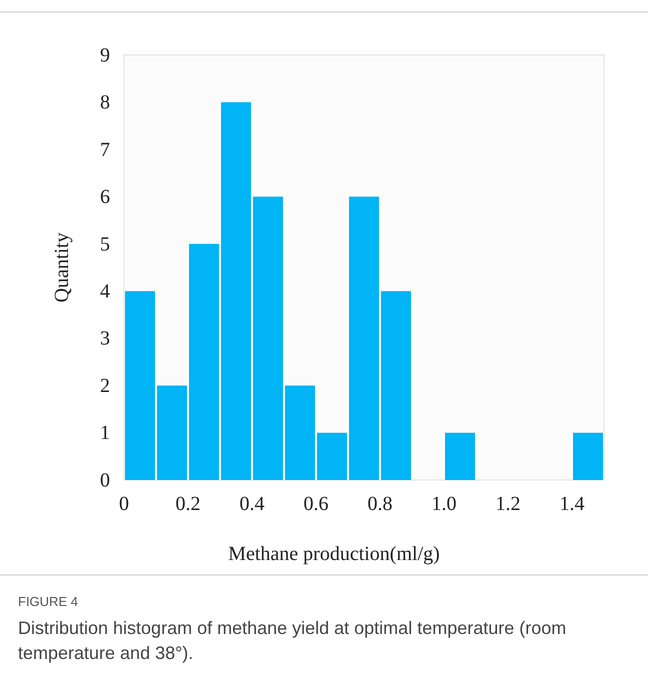 Image resolution: width=648 pixels, height=688 pixels. What do you see at coordinates (105, 480) in the screenshot?
I see `y-tick-label: 0` at bounding box center [105, 480].